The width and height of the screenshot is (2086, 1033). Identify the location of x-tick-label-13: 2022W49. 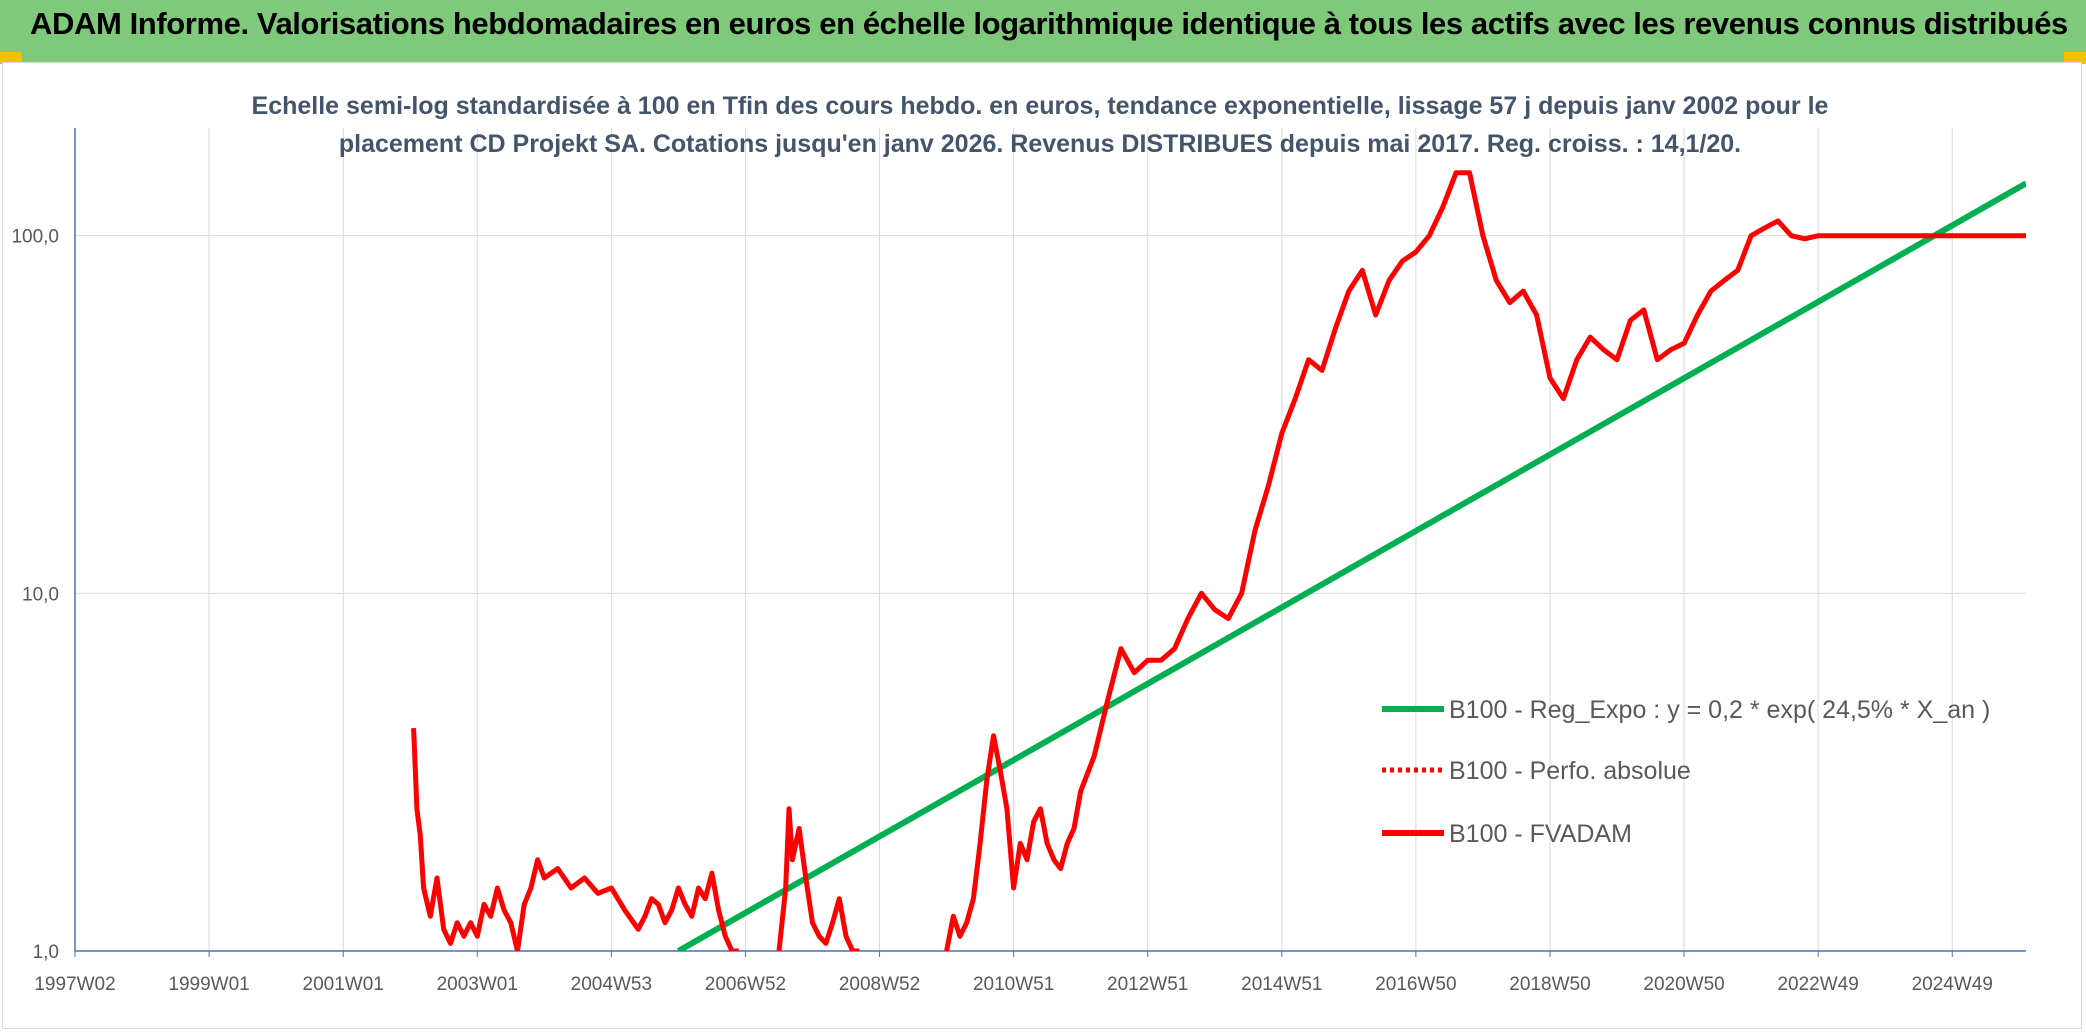
(1817, 984).